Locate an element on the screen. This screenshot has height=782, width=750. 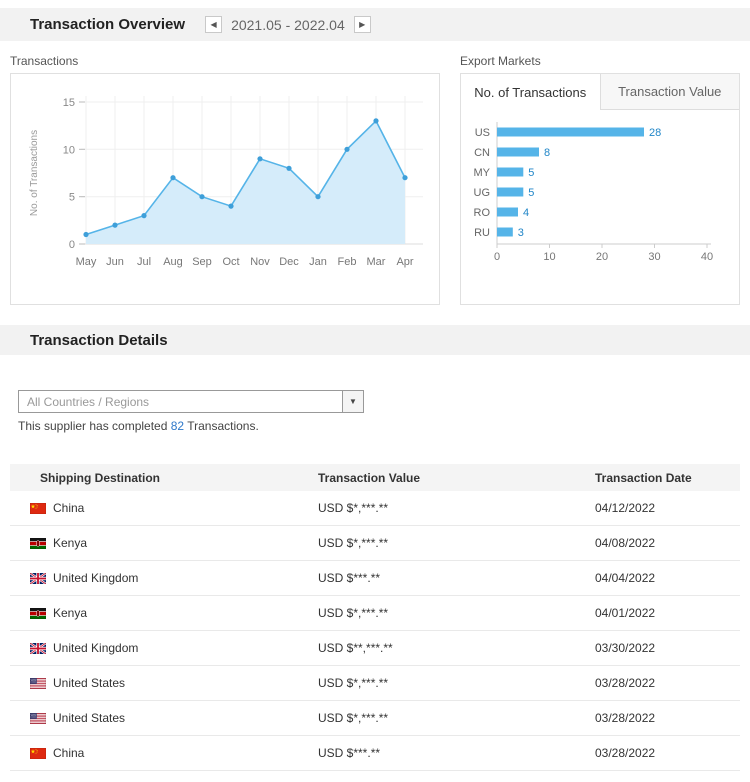
svg-text: RU is located at coordinates (482, 233).